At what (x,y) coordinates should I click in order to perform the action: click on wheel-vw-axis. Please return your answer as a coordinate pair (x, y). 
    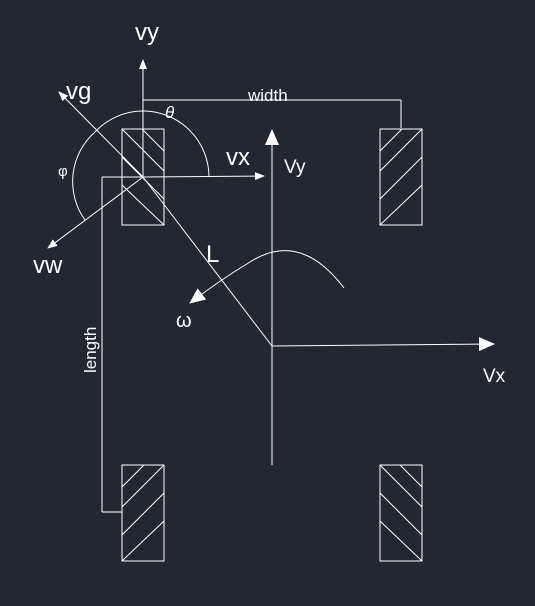
    Looking at the image, I should click on (95, 212).